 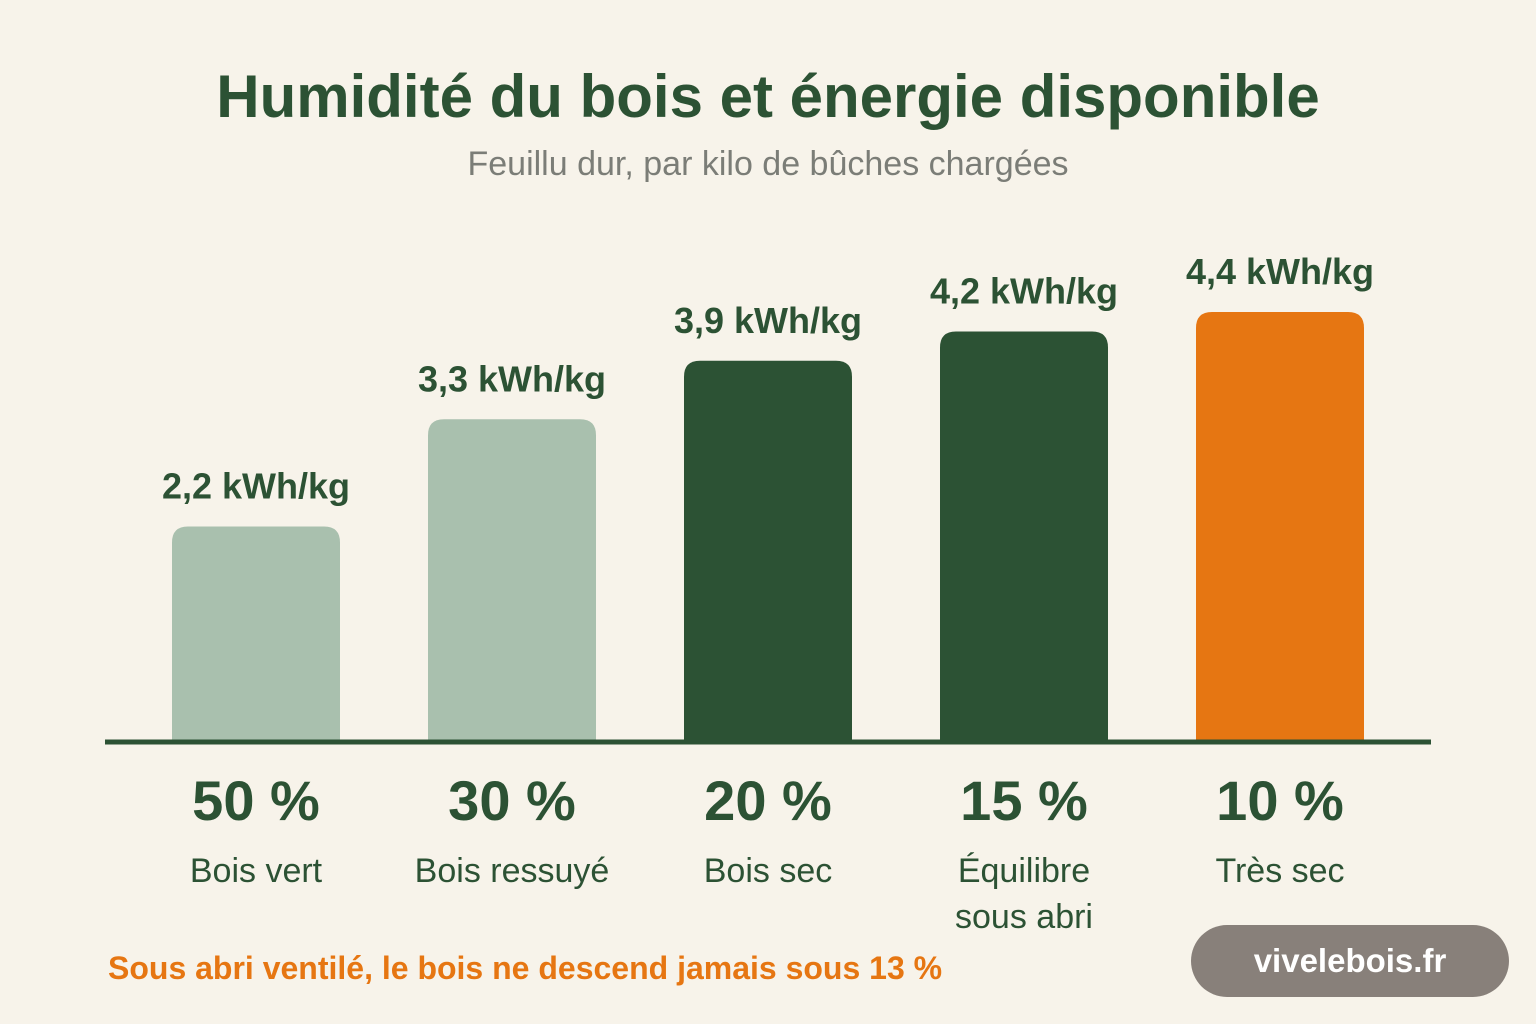 I want to click on category-label: 15 %, so click(x=1024, y=800).